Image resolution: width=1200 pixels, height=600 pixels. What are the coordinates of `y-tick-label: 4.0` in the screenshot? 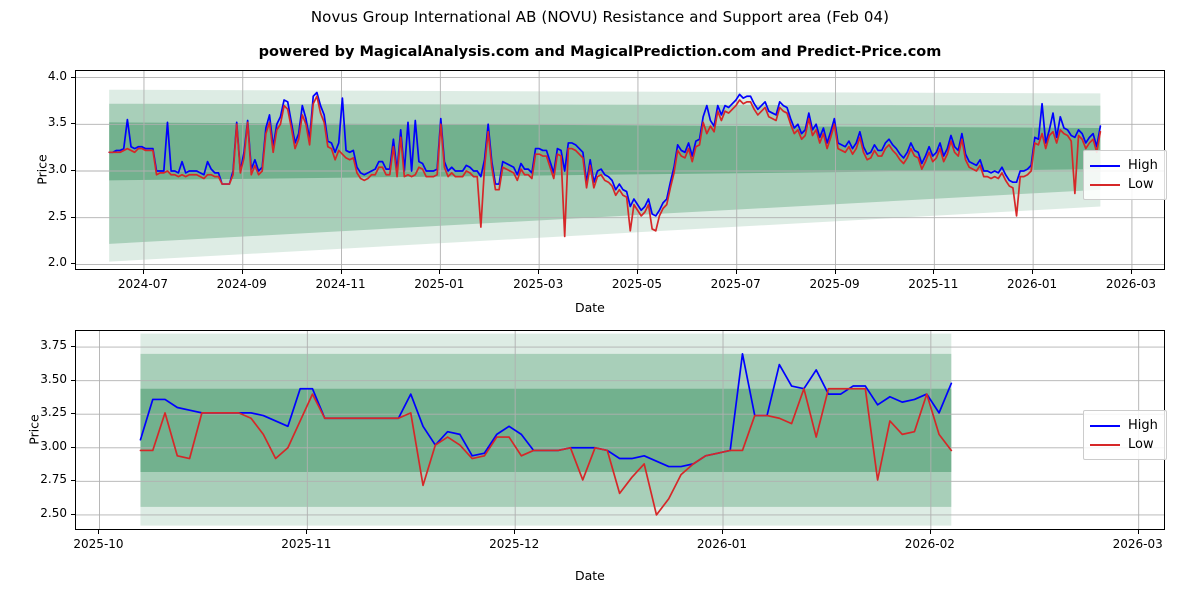 It's located at (57, 75).